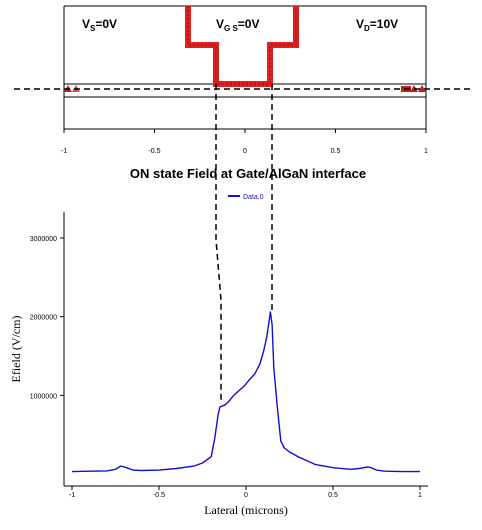 Image resolution: width=482 pixels, height=530 pixels. I want to click on gate-left-edge-projection, so click(218, 244).